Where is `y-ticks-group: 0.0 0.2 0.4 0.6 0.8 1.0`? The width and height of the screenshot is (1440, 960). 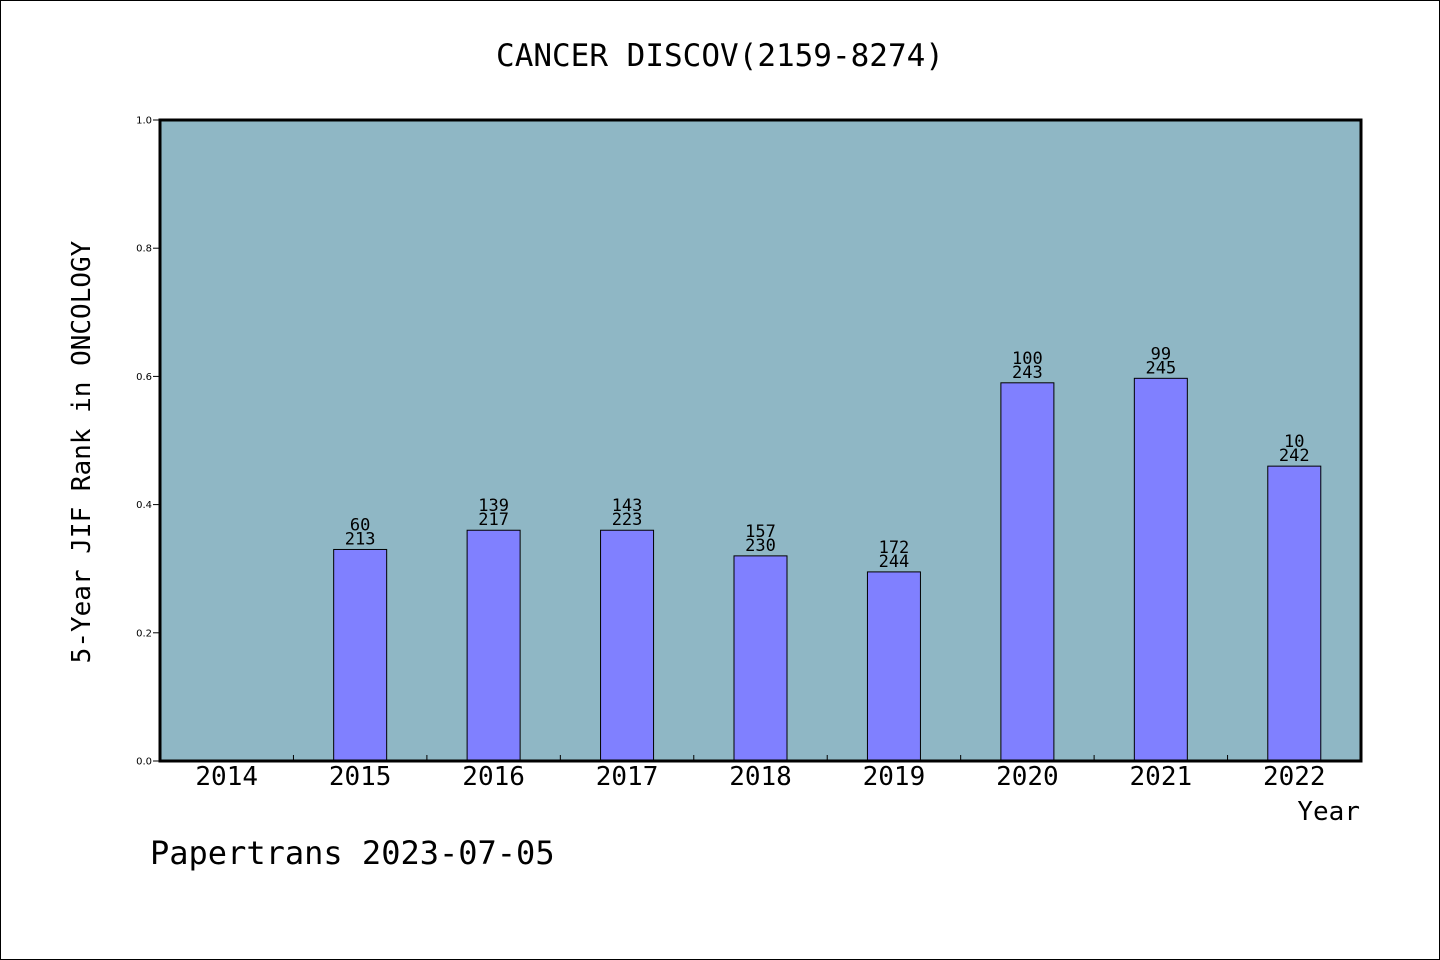
y-ticks-group: 0.0 0.2 0.4 0.6 0.8 1.0 is located at coordinates (148, 442).